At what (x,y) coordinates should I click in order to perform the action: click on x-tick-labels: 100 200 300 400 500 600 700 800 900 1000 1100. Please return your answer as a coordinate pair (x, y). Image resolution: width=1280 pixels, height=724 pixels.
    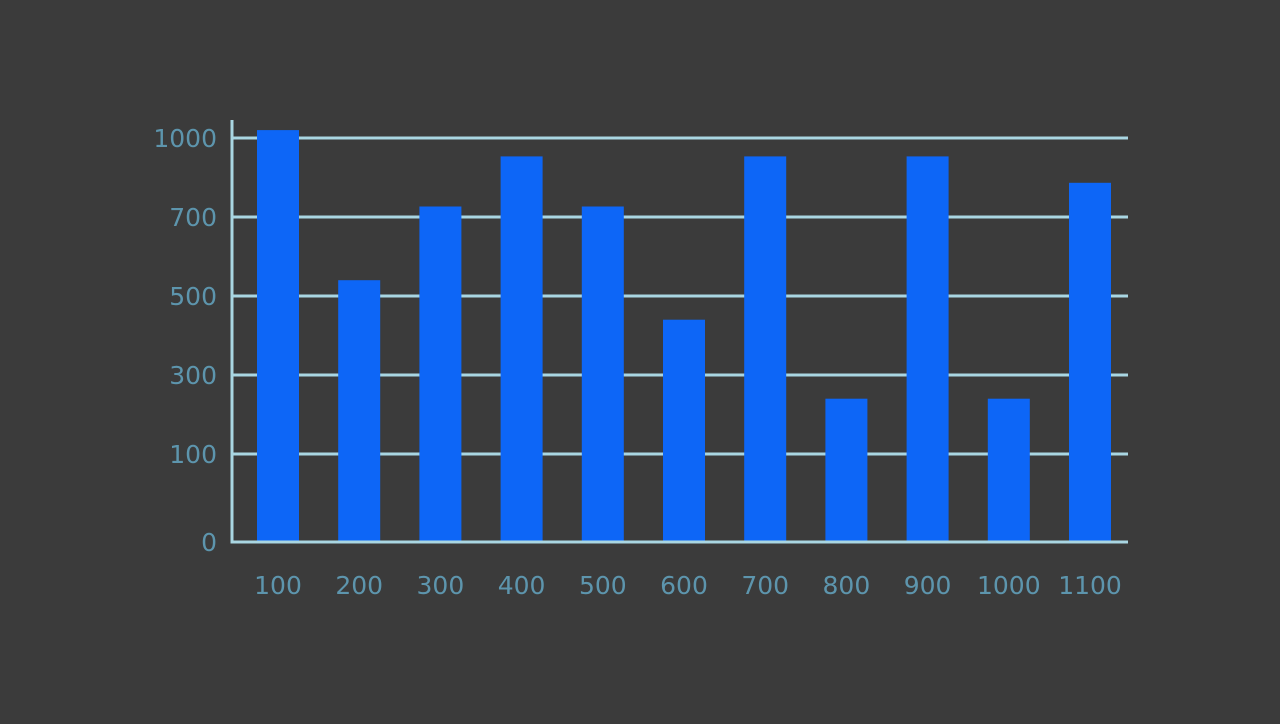
    Looking at the image, I should click on (688, 585).